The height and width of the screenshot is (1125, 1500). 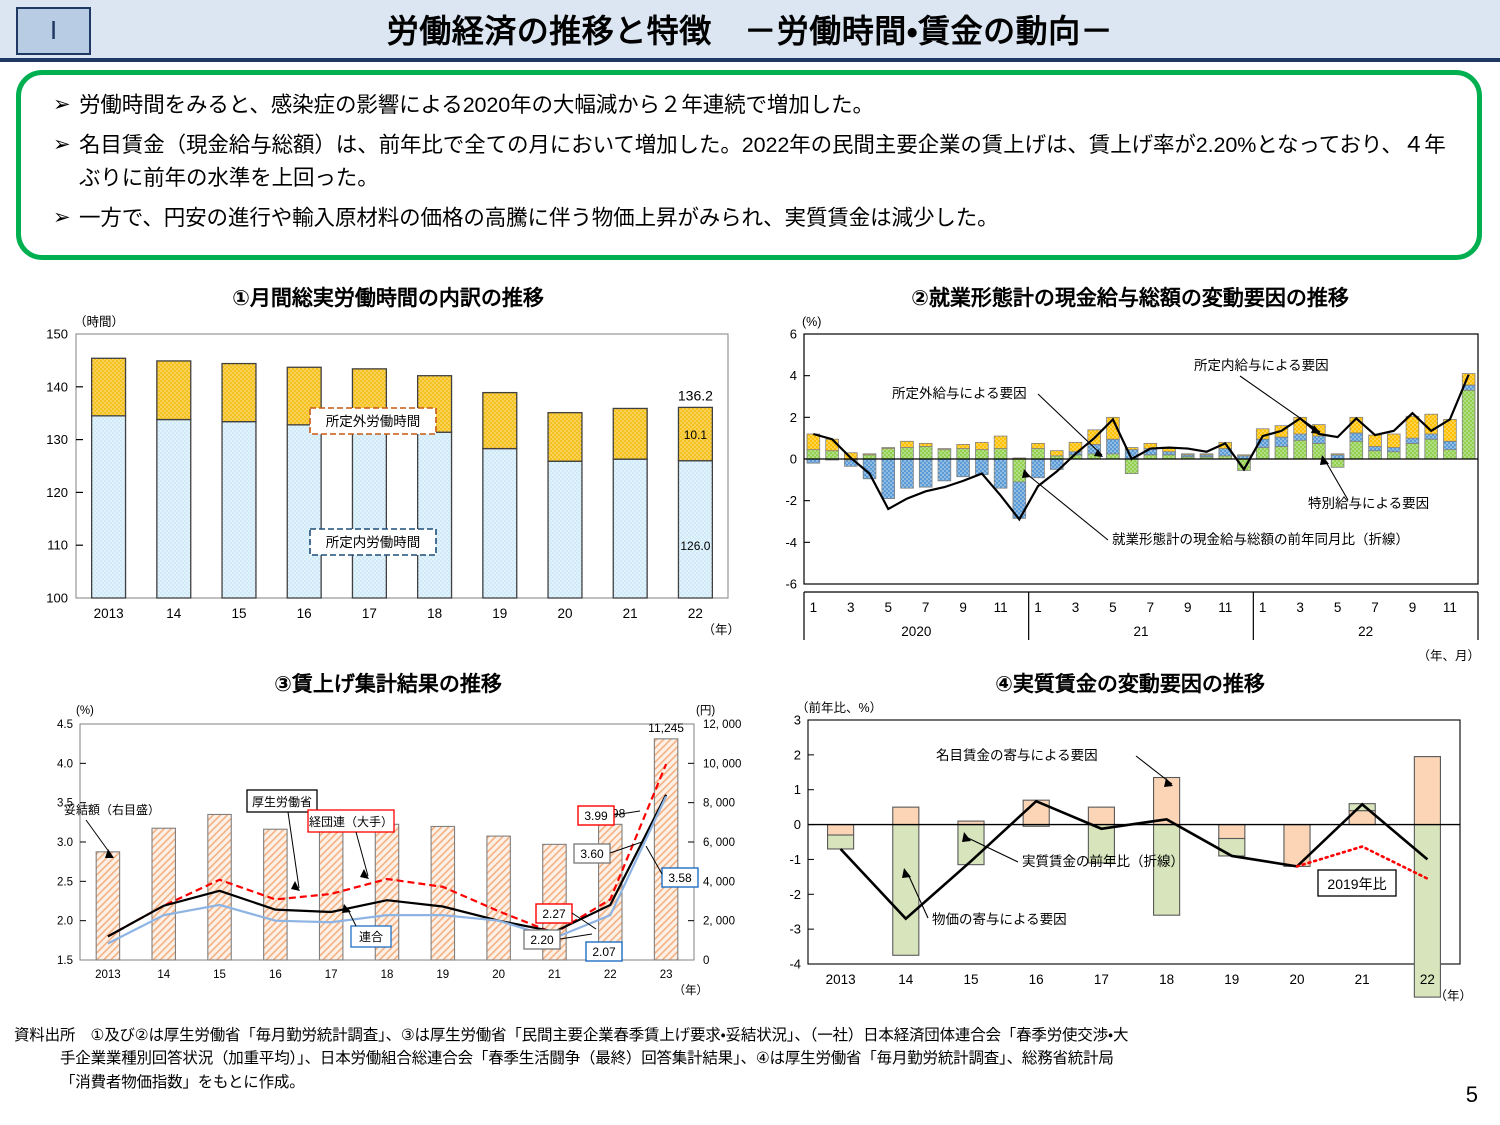 I want to click on chart2-xtick: 3, so click(x=1300, y=607).